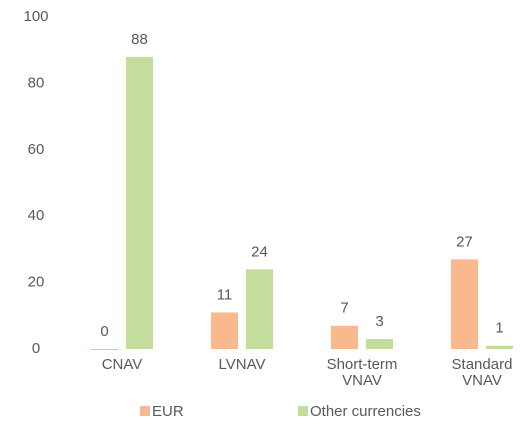 Image resolution: width=526 pixels, height=427 pixels. Describe the element at coordinates (122, 364) in the screenshot. I see `x-tick-label: CNAV` at that location.